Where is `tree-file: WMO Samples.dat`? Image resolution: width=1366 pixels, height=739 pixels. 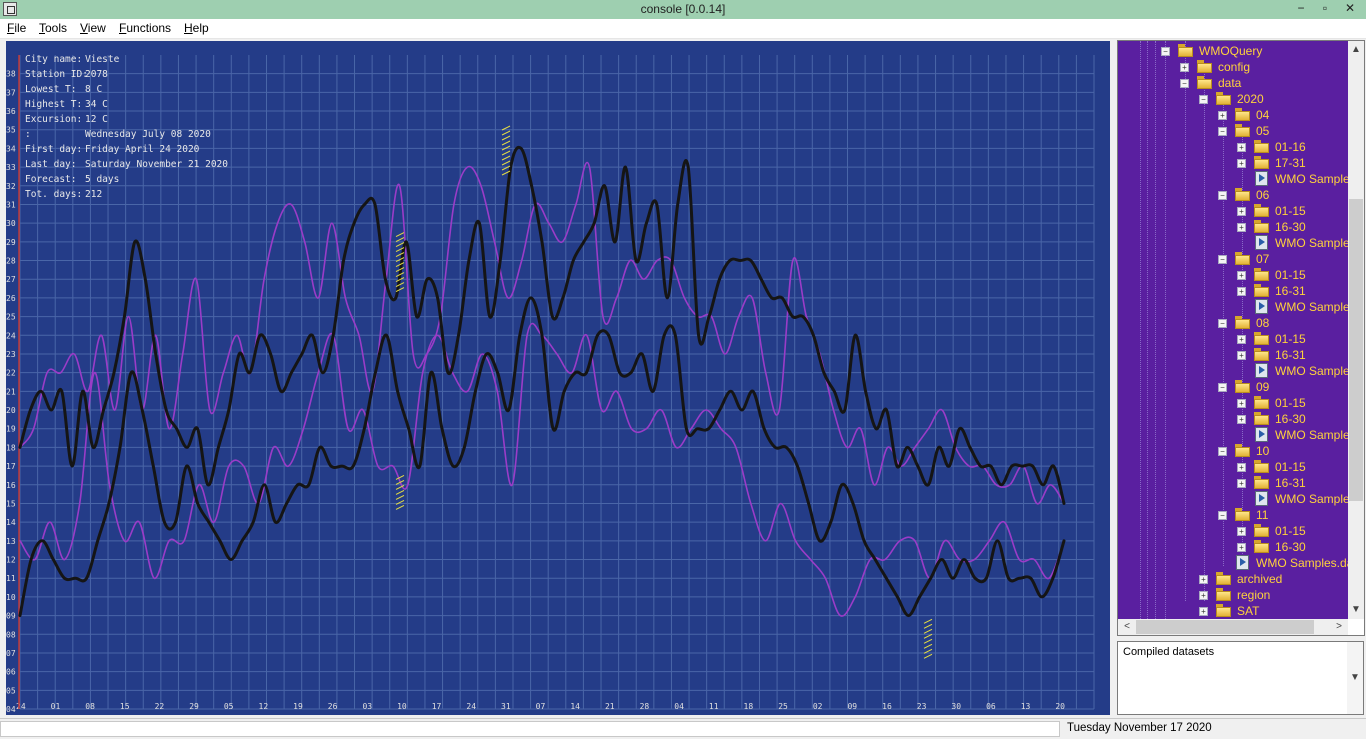
tree-file: WMO Samples.dat is located at coordinates (1233, 563).